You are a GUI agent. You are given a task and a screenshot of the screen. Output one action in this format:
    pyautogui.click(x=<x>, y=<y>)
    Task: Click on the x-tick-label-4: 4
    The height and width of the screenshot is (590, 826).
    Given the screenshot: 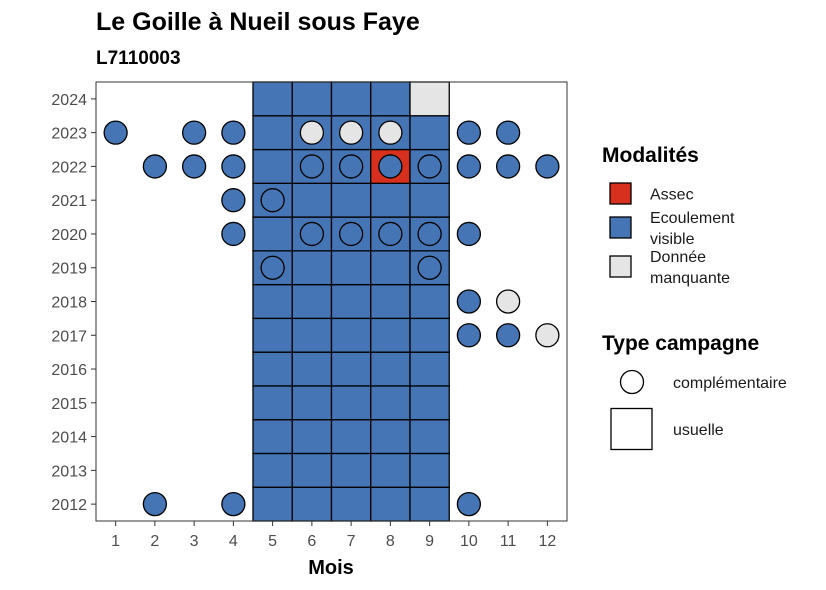 What is the action you would take?
    pyautogui.click(x=233, y=541)
    